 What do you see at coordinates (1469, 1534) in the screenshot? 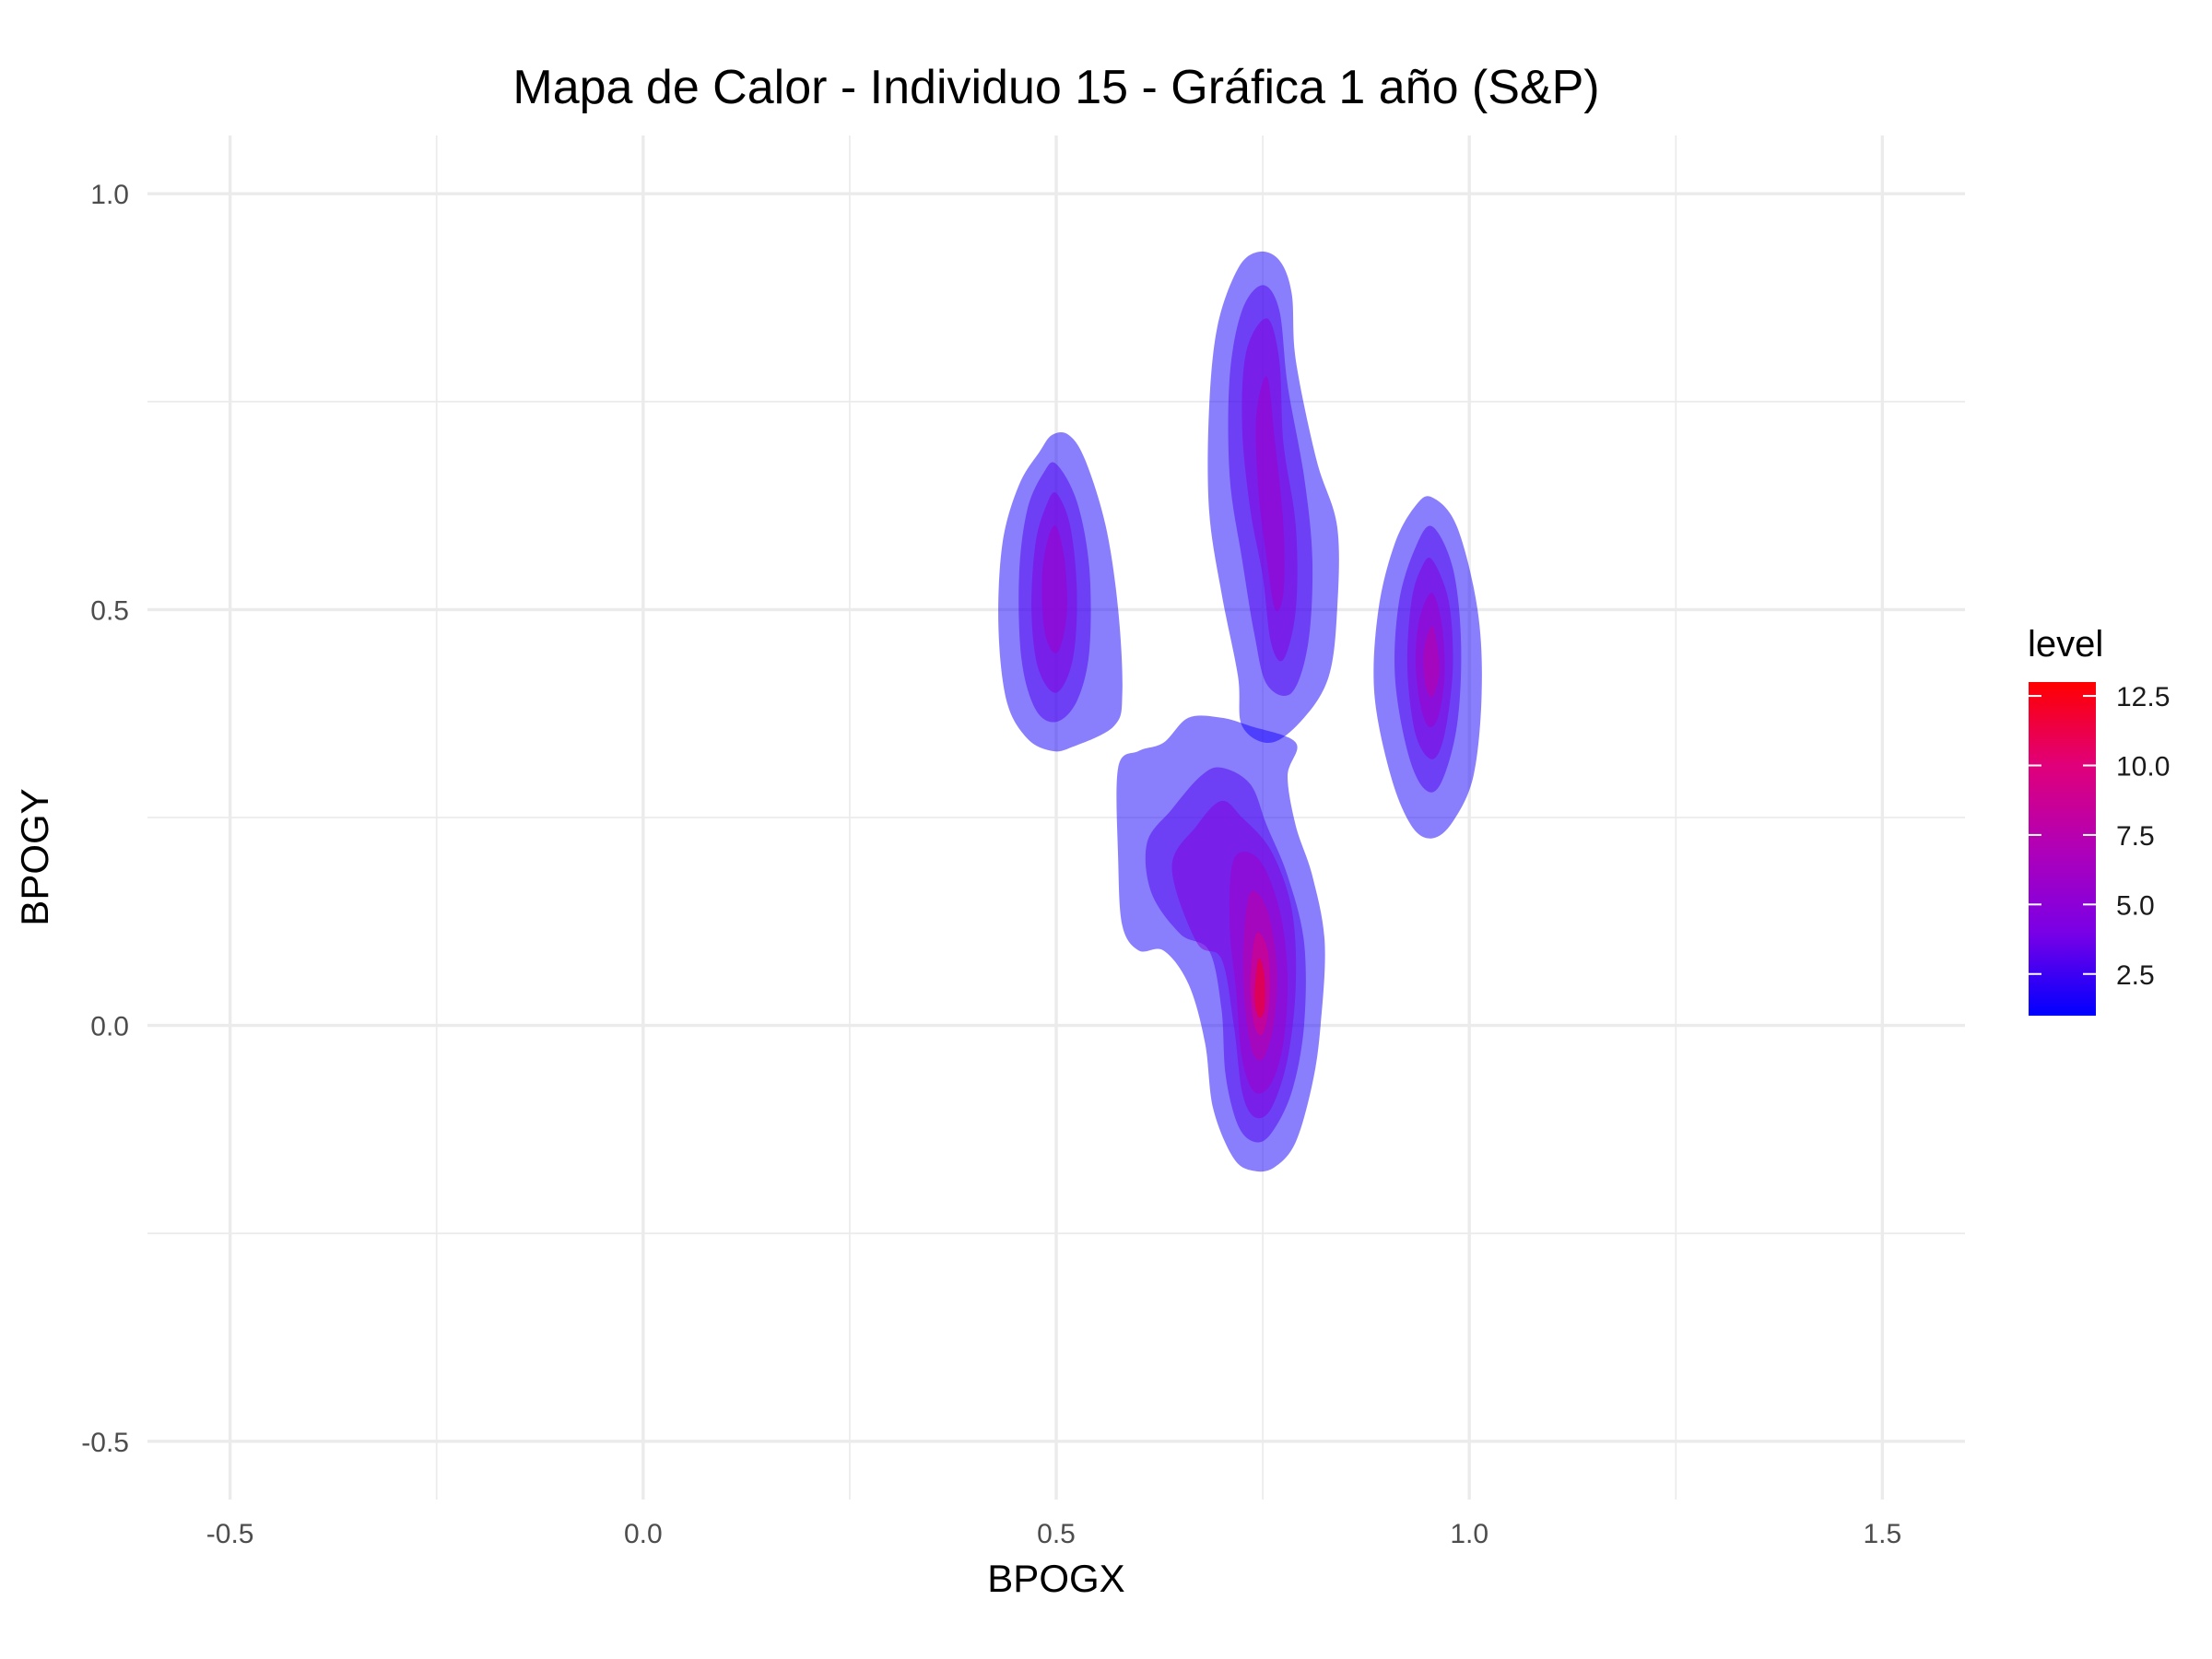
I see `x-tick-label: 1.0` at bounding box center [1469, 1534].